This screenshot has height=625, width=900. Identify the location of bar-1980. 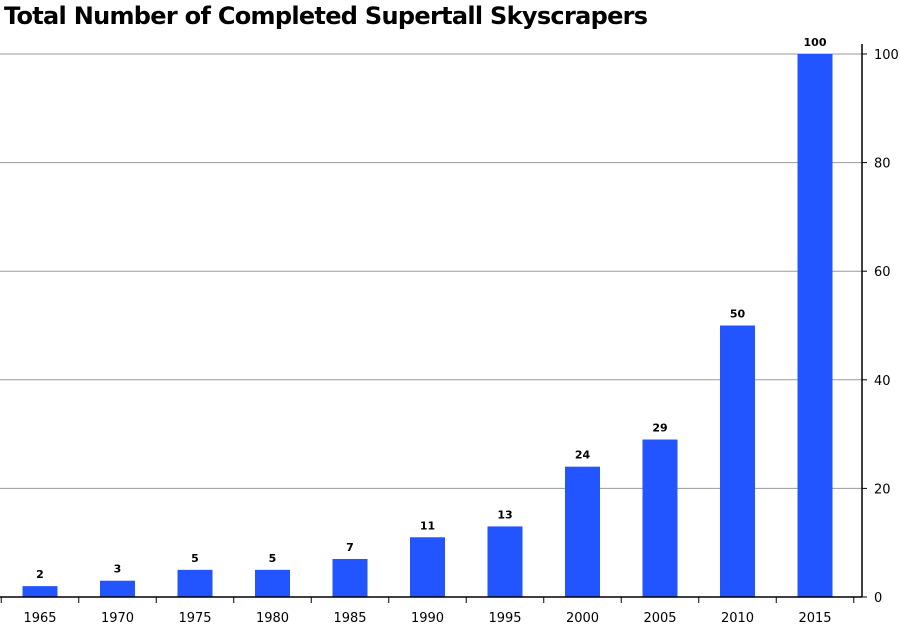
(272, 583).